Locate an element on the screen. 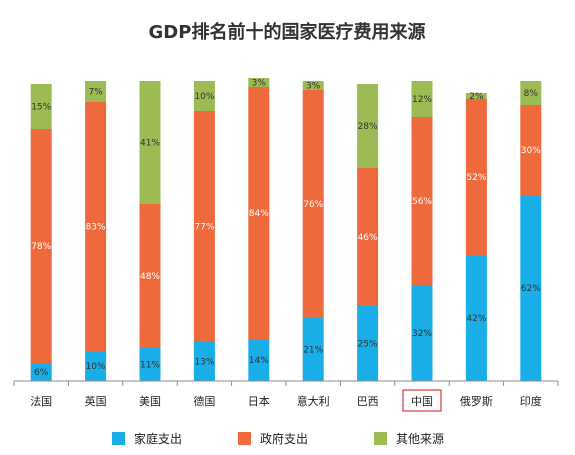 The height and width of the screenshot is (455, 575). data-label: 46% is located at coordinates (368, 238).